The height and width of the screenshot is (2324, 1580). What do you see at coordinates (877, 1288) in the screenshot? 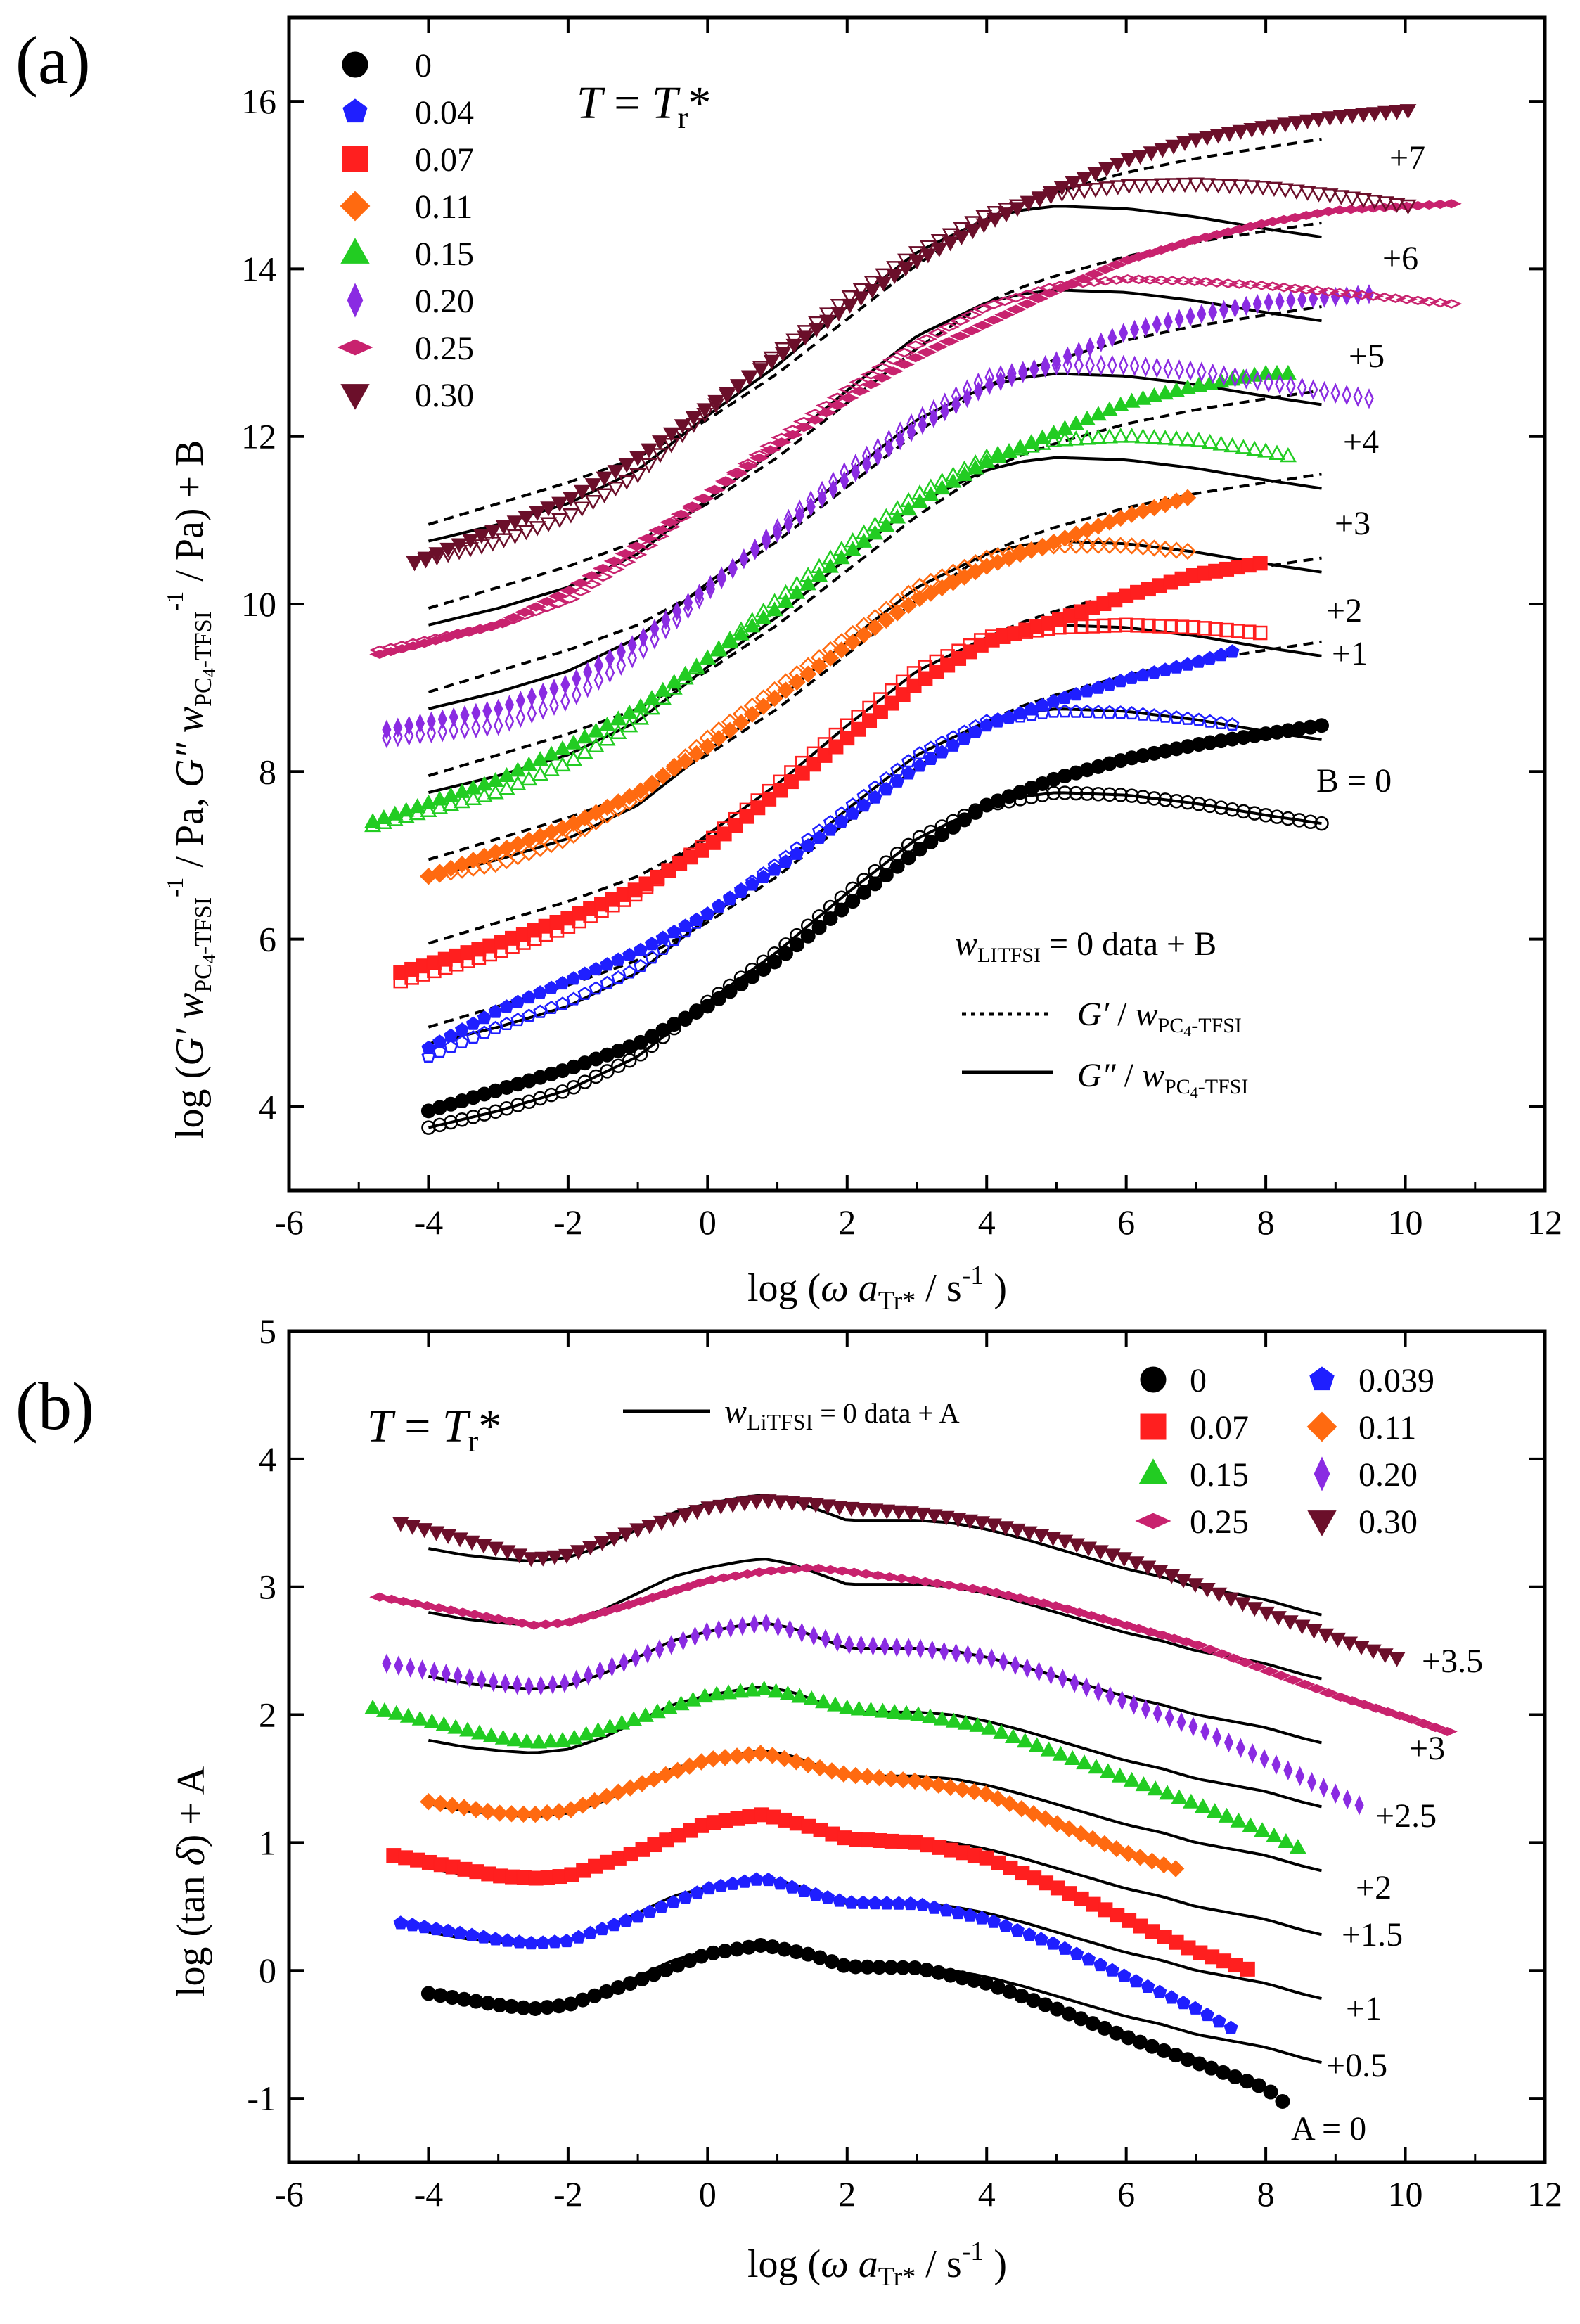
I see `x-axis-label-a: log (ω aTr* / s-1 )` at bounding box center [877, 1288].